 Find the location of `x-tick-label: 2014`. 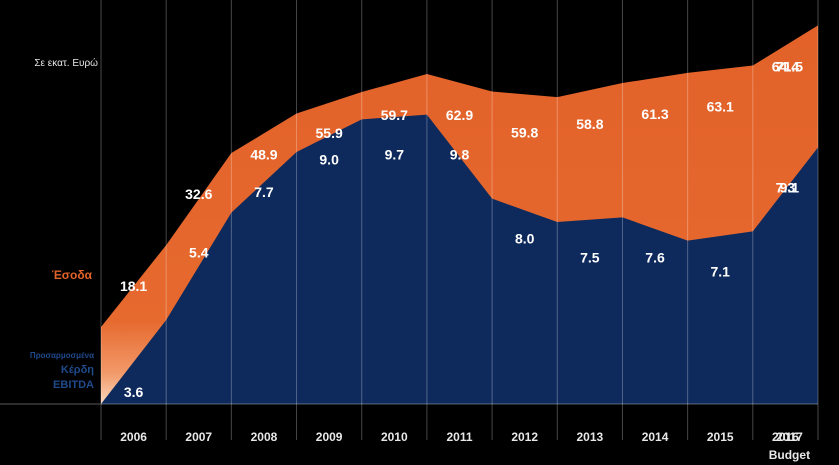

x-tick-label: 2014 is located at coordinates (655, 437).